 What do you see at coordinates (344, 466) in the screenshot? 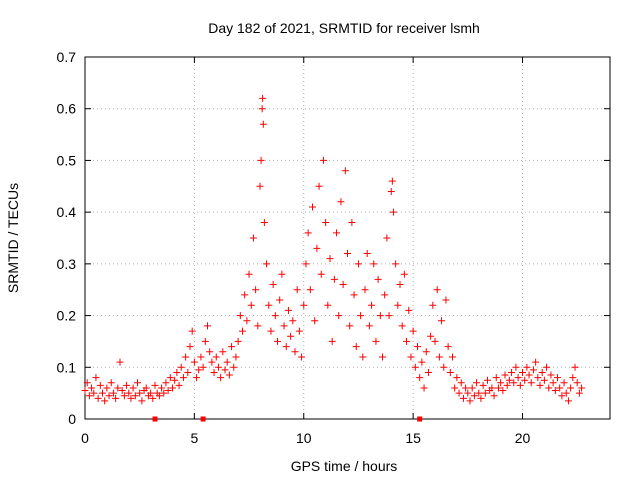
I see `x-axis-label: GPS time / hours` at bounding box center [344, 466].